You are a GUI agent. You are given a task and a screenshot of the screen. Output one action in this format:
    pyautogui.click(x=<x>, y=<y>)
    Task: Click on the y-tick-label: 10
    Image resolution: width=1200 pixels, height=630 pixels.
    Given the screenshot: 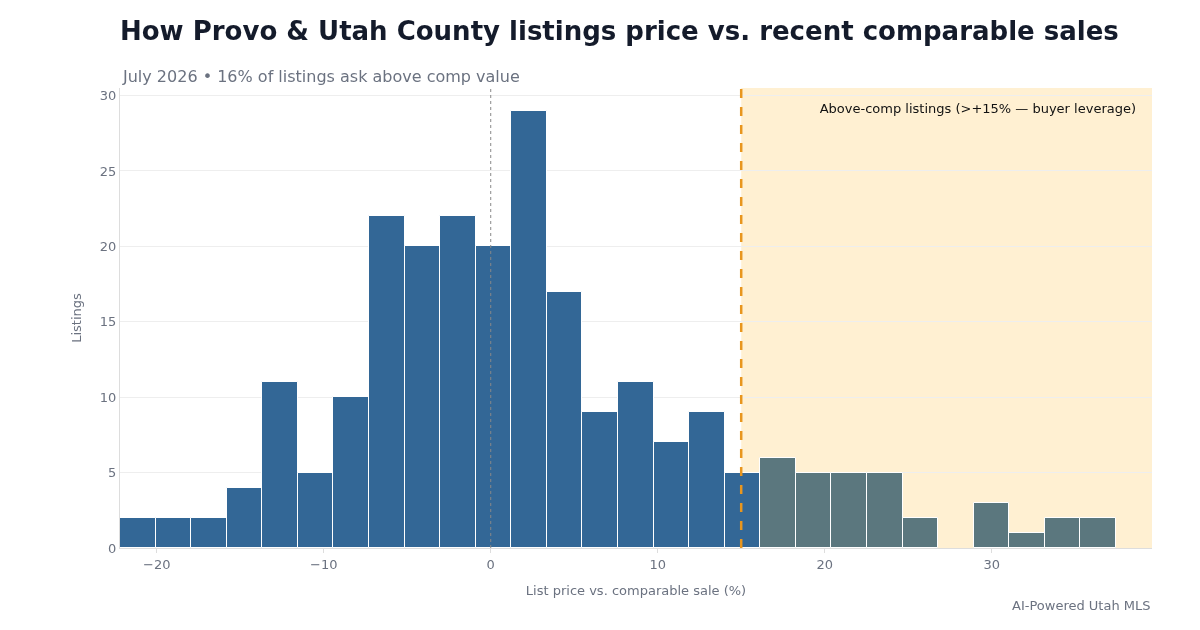 What is the action you would take?
    pyautogui.click(x=108, y=397)
    